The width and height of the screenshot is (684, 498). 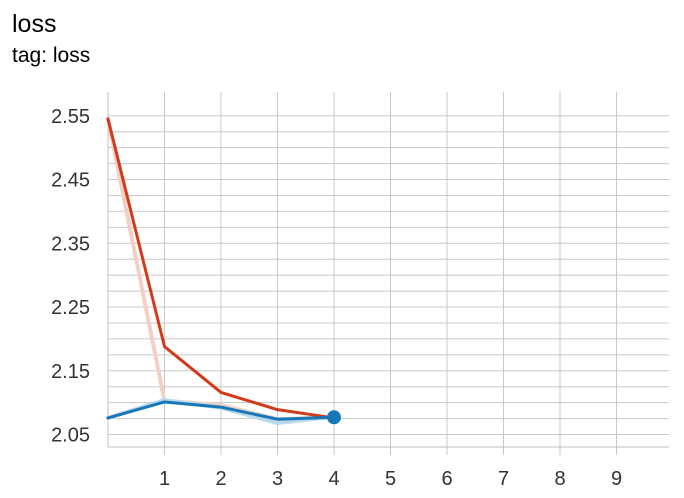 What do you see at coordinates (70, 308) in the screenshot?
I see `y-tick-label: 2.25` at bounding box center [70, 308].